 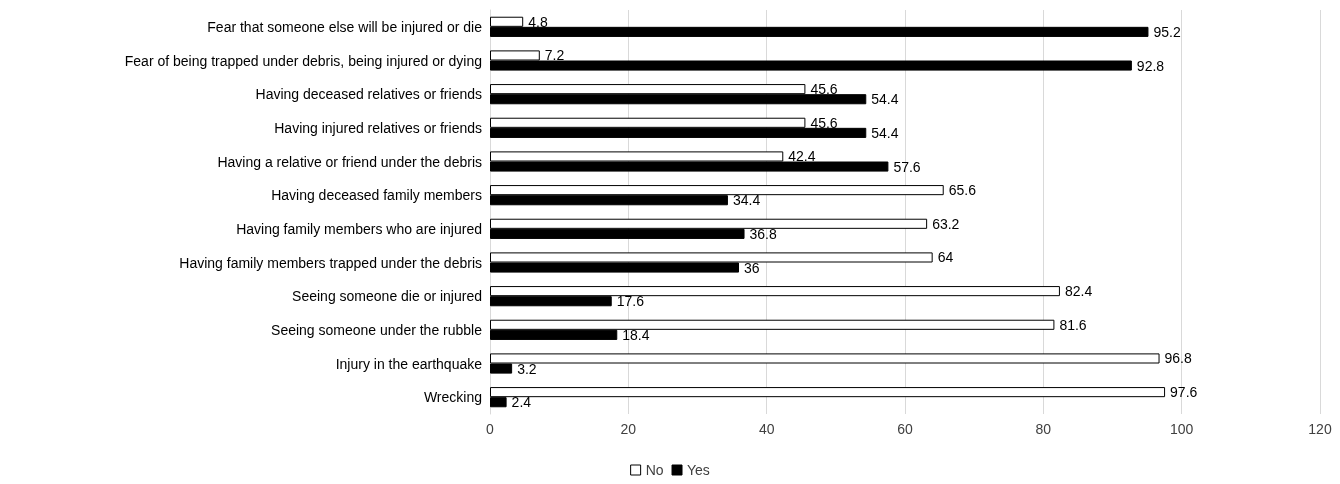 What do you see at coordinates (554, 55) in the screenshot?
I see `data-label: 7.2` at bounding box center [554, 55].